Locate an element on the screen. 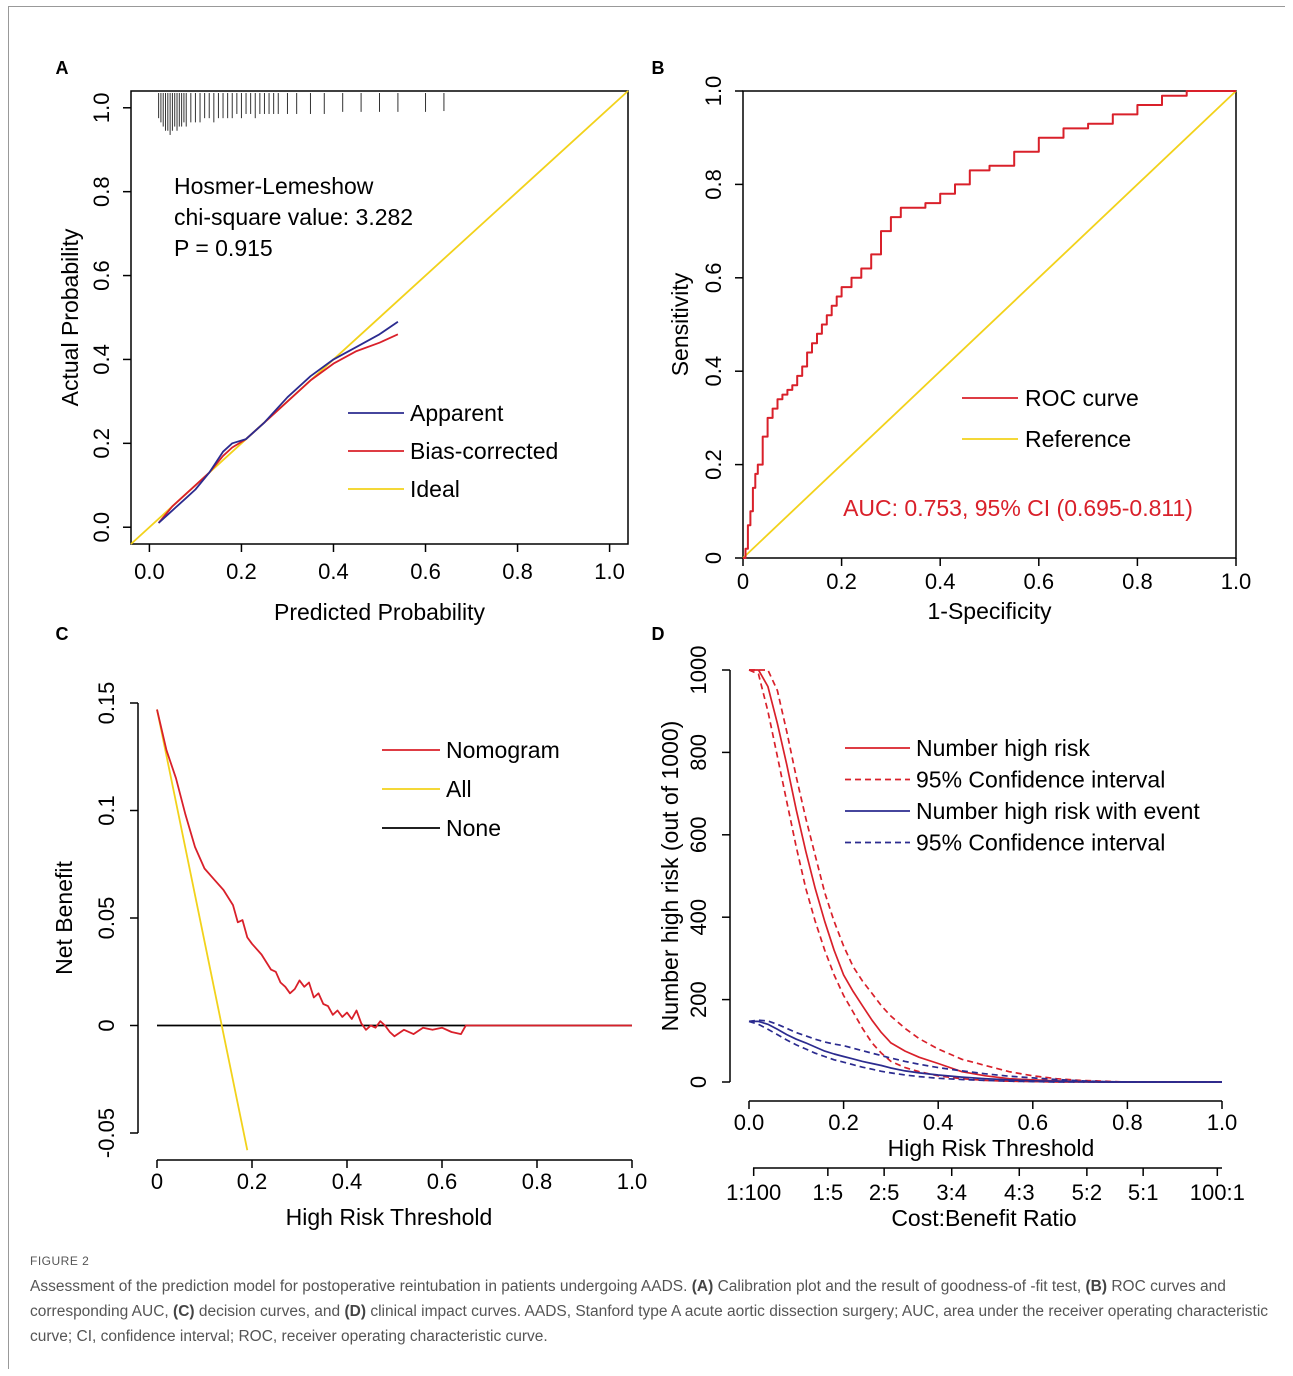  panel-d-secondary-tick-label: 4:3 is located at coordinates (1019, 1192).